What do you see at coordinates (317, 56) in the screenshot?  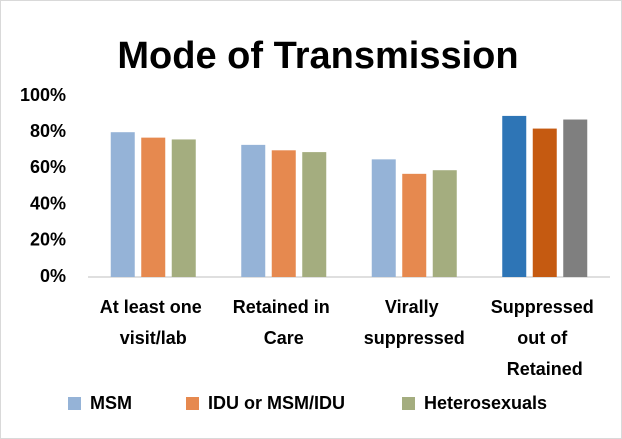 I see `chart-title: Mode of Transmission` at bounding box center [317, 56].